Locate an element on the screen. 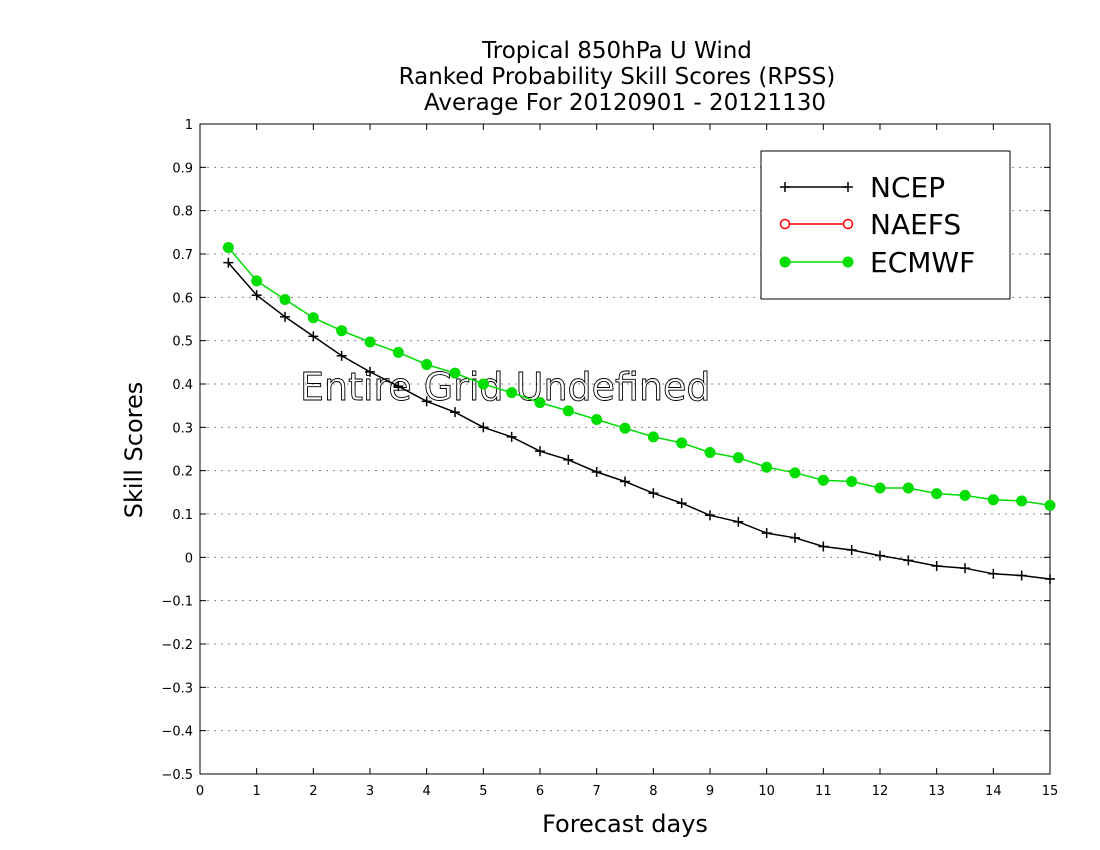  legend: NCEP NAEFS ECMWF is located at coordinates (885, 225).